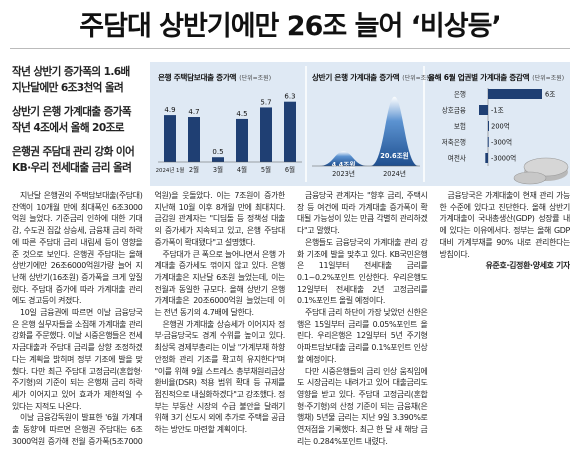  I want to click on value-label: 5.7, so click(265, 102).